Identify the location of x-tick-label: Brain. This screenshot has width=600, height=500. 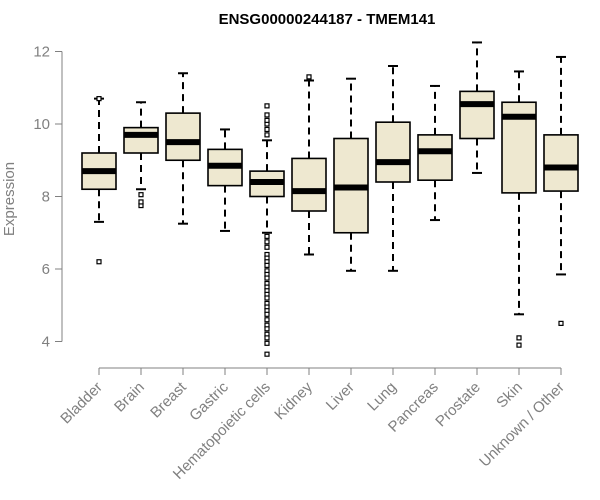
(129, 397).